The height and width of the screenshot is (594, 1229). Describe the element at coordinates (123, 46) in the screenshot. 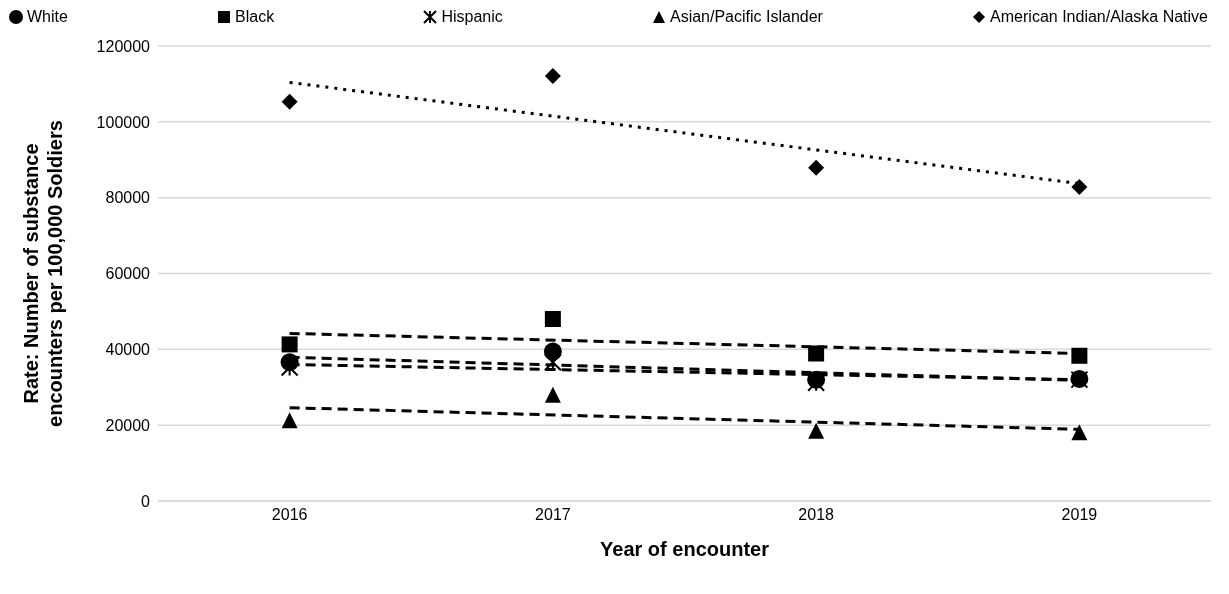

I see `y-tick-label: 120000` at that location.